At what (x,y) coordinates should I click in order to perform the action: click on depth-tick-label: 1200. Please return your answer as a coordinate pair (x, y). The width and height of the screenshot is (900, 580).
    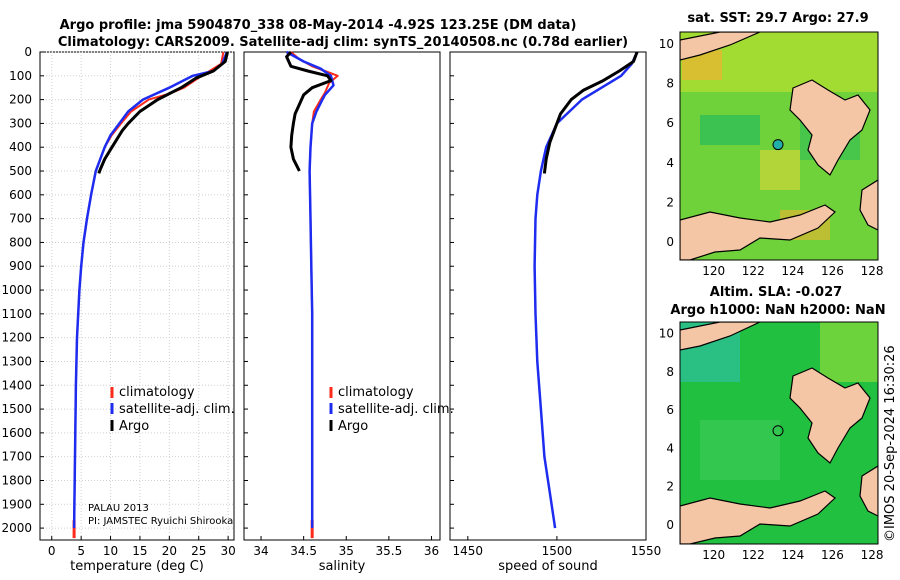
    Looking at the image, I should click on (16, 338).